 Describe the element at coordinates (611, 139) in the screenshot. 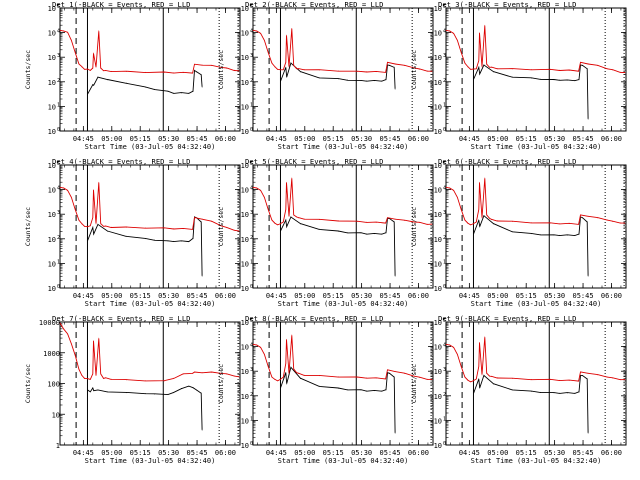

I see `x-tick-label: 06:00` at that location.